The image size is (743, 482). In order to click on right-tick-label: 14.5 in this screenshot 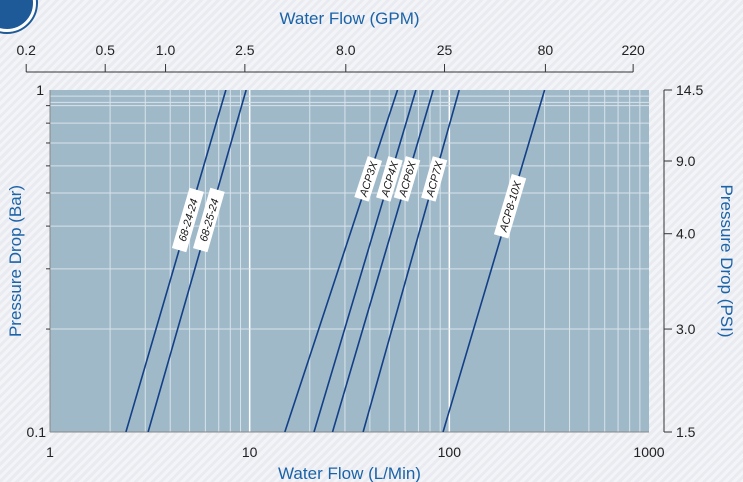, I will do `click(689, 90)`.